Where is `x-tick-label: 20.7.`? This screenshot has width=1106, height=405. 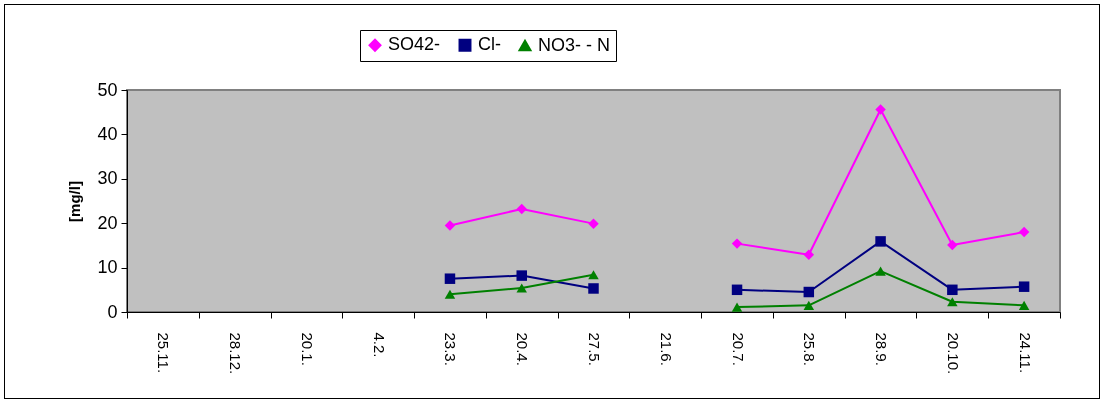
x-tick-label: 20.7. is located at coordinates (738, 349).